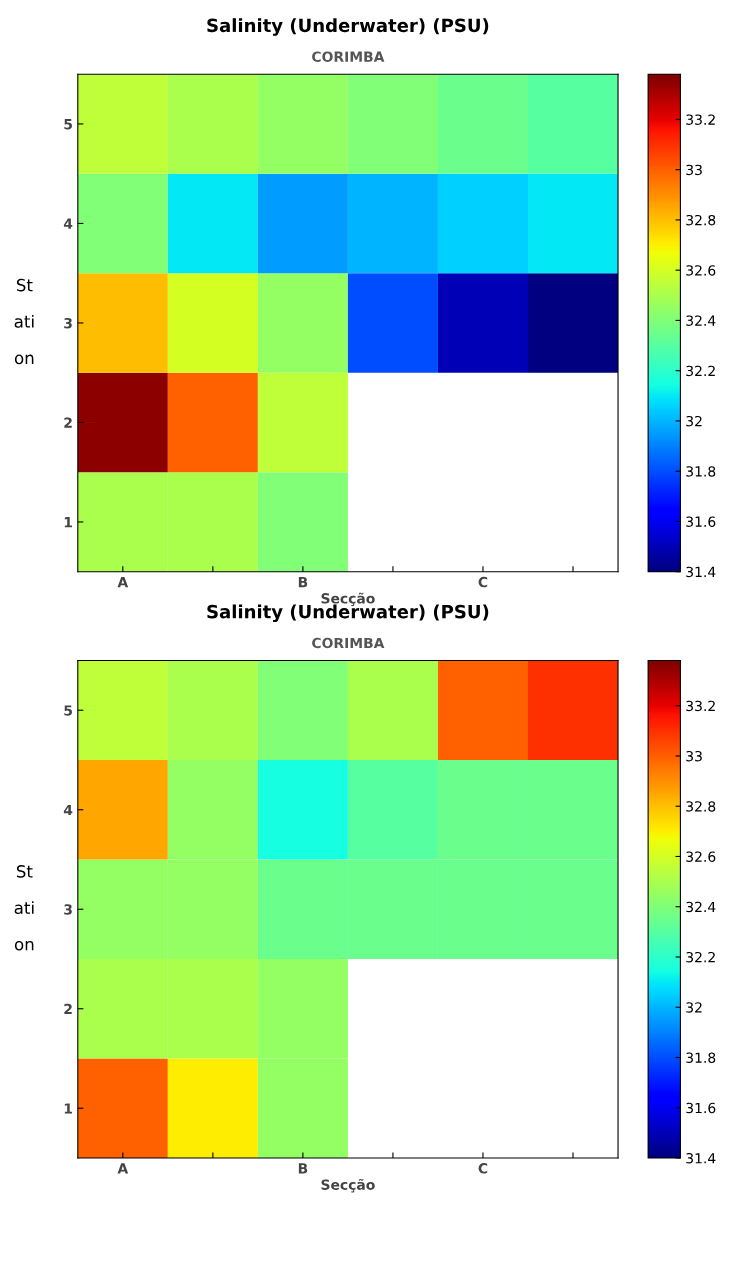 The width and height of the screenshot is (734, 1279). What do you see at coordinates (348, 27) in the screenshot?
I see `chart-title: Salinity (Underwater) (PSU)` at bounding box center [348, 27].